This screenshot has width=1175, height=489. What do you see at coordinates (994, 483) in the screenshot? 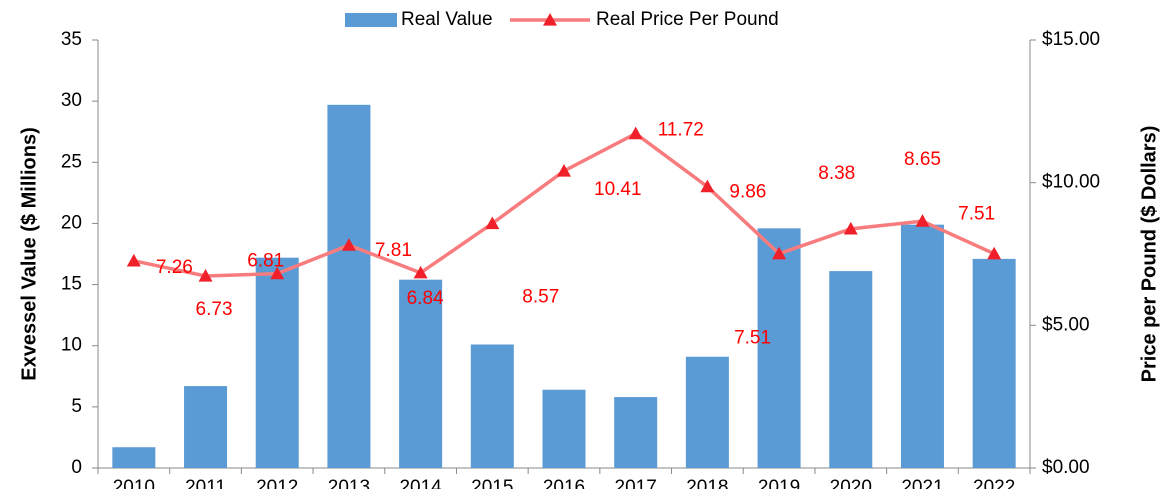
I see `x-tick-label: 2022` at bounding box center [994, 483].